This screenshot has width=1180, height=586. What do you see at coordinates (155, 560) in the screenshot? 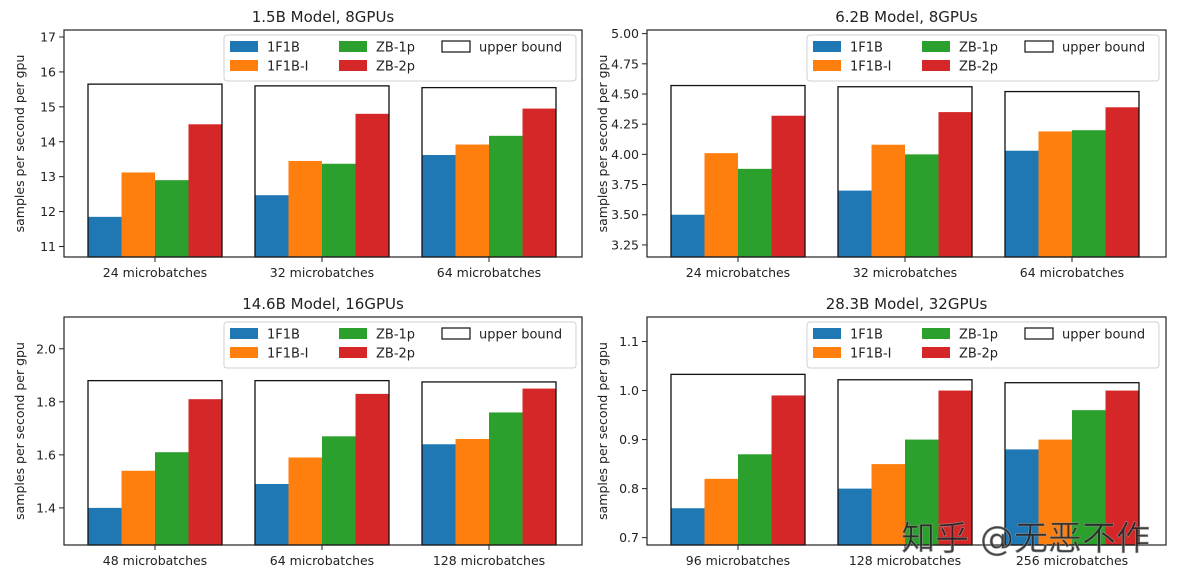
I see `x-tick-label: 48 microbatches` at bounding box center [155, 560].